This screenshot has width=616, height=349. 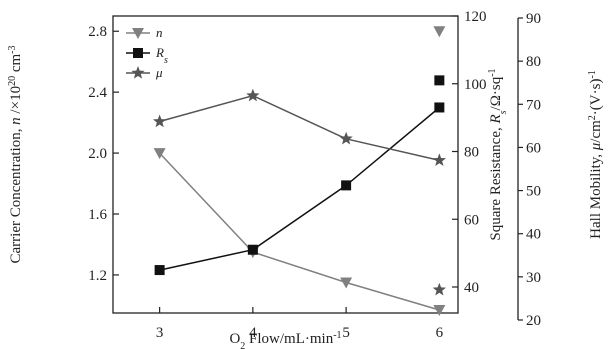 What do you see at coordinates (471, 153) in the screenshot?
I see `right-tick-label: 80` at bounding box center [471, 153].